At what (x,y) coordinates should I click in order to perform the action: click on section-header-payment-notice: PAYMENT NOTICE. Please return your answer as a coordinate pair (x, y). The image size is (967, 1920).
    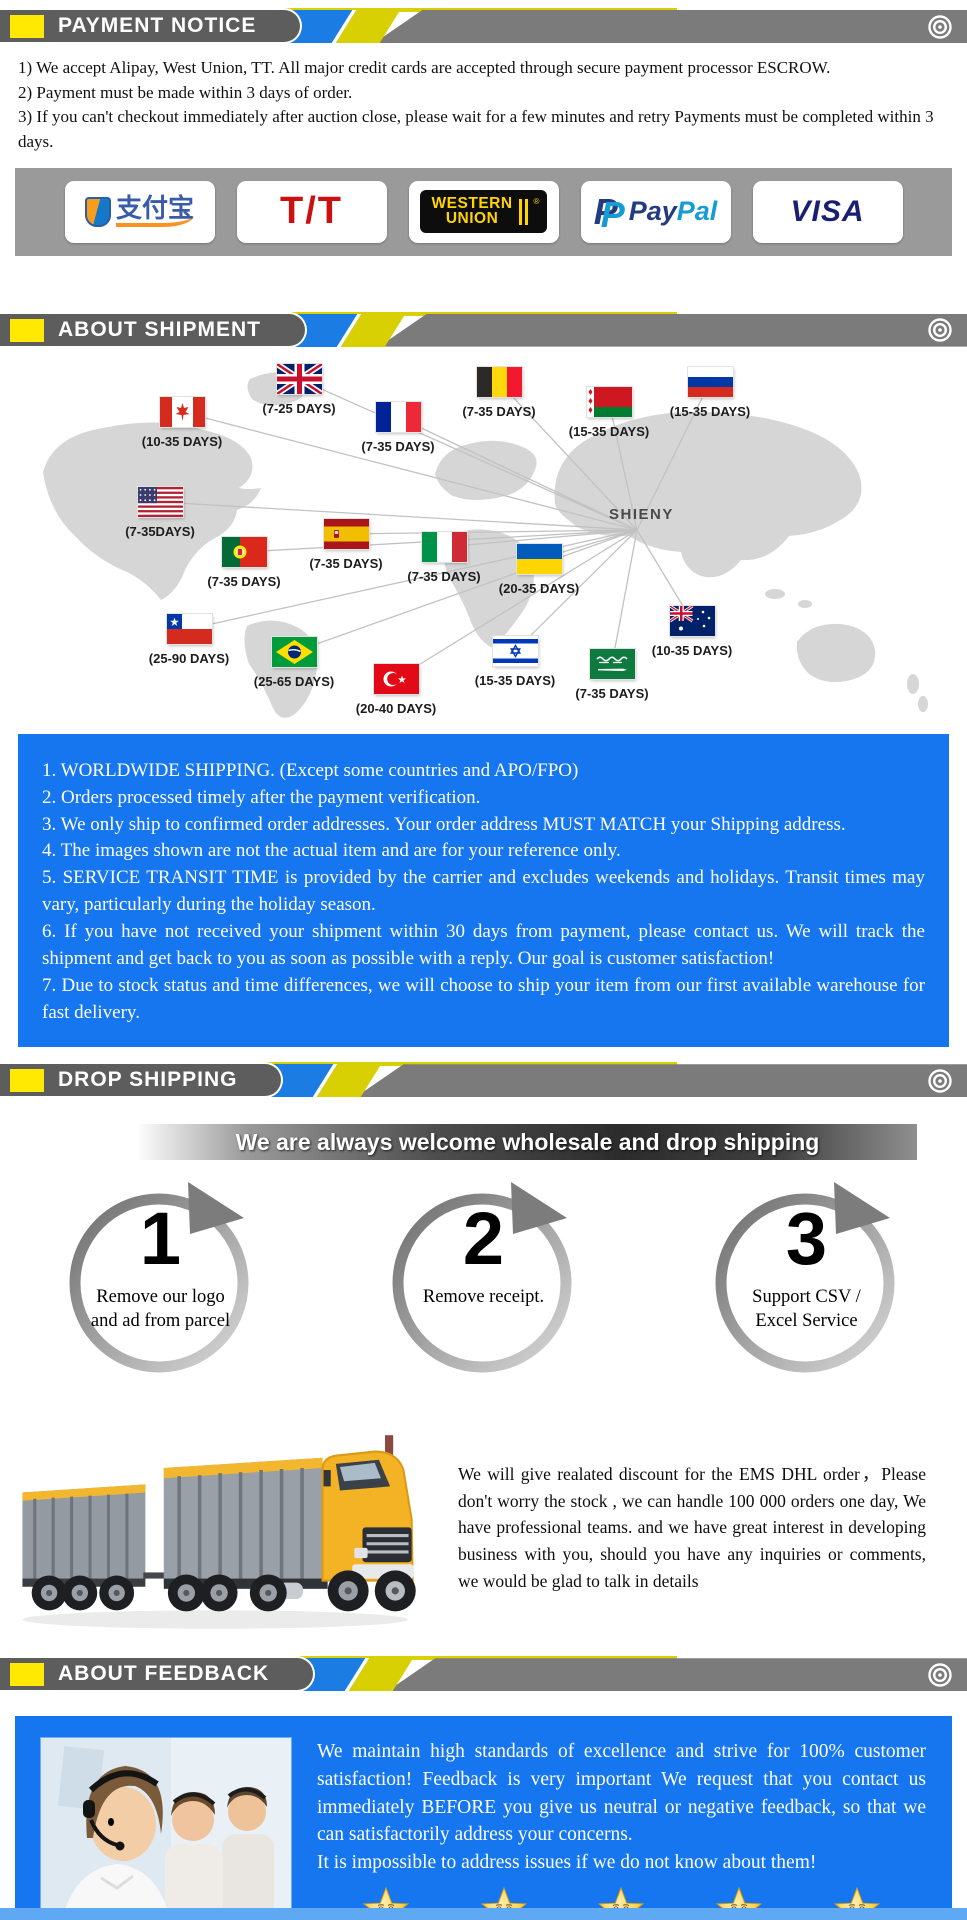
    Looking at the image, I should click on (483, 26).